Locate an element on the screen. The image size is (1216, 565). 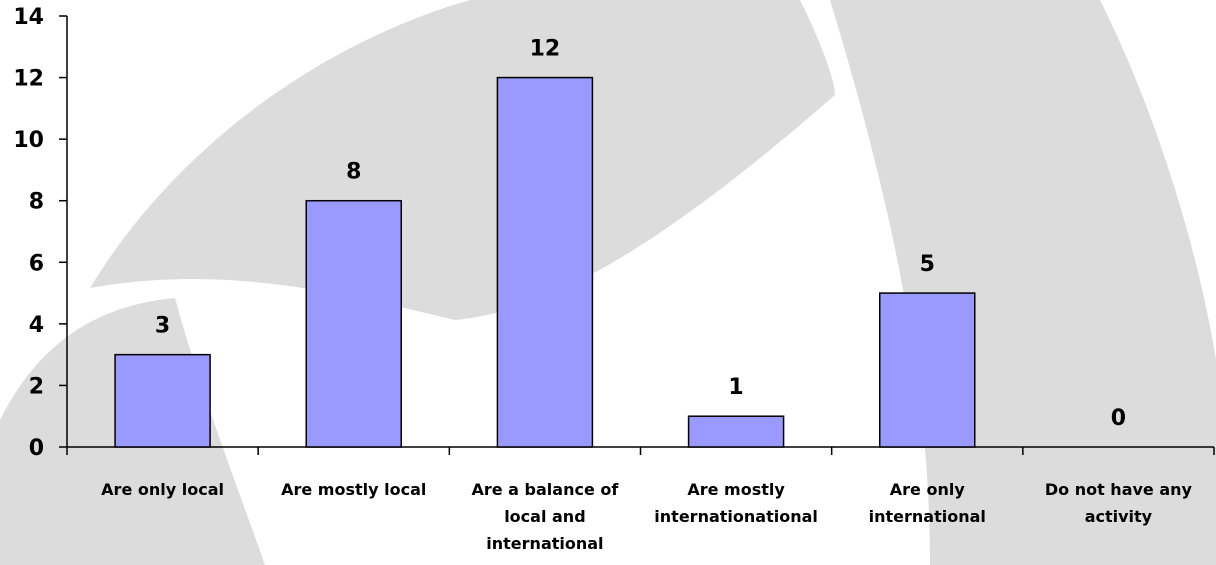
data-label: 5 is located at coordinates (927, 264).